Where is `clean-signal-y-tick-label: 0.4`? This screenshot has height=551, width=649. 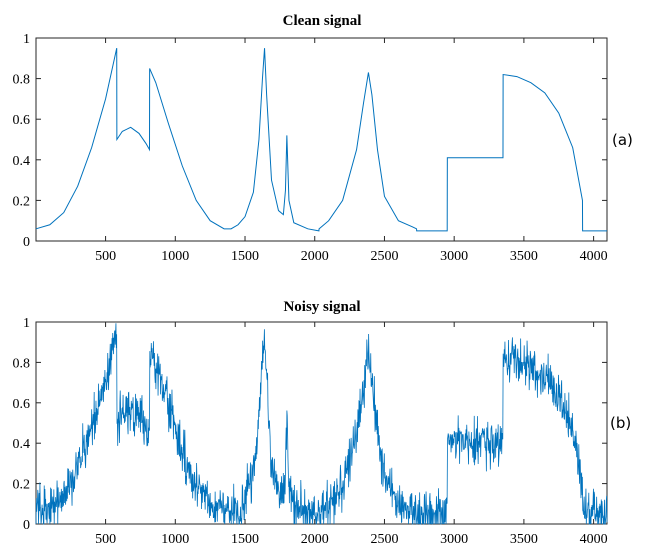 clean-signal-y-tick-label: 0.4 is located at coordinates (22, 161).